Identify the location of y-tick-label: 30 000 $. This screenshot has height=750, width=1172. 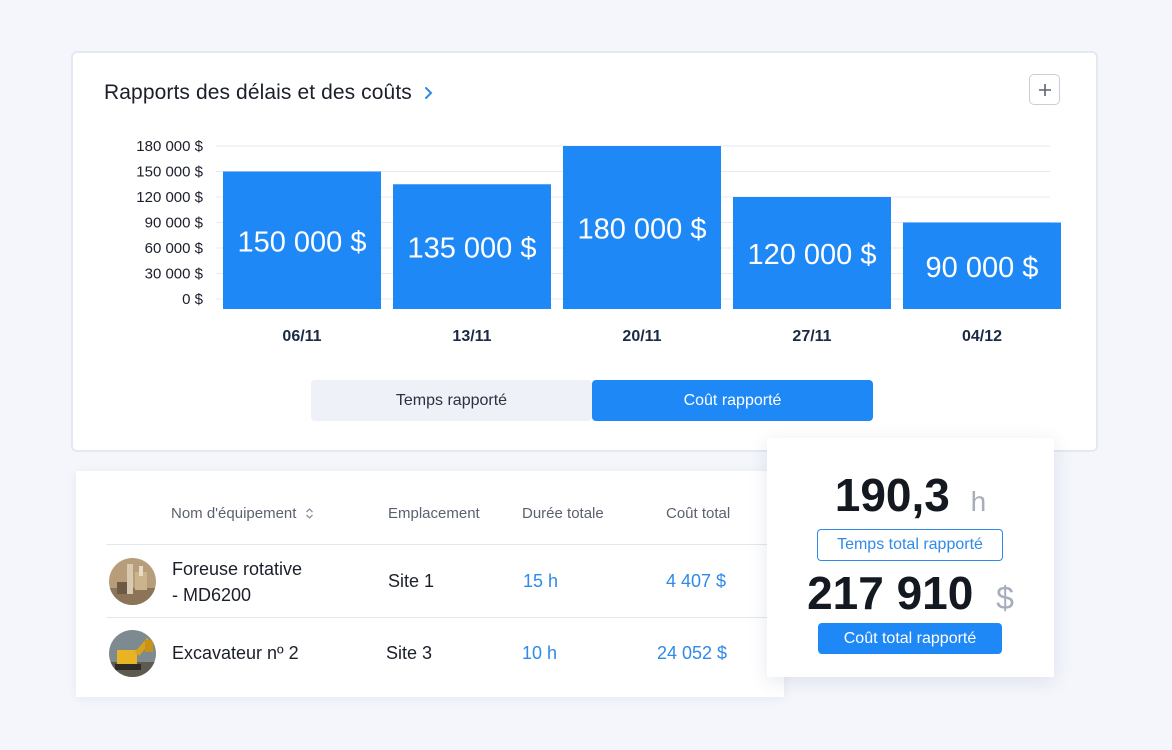
(174, 274).